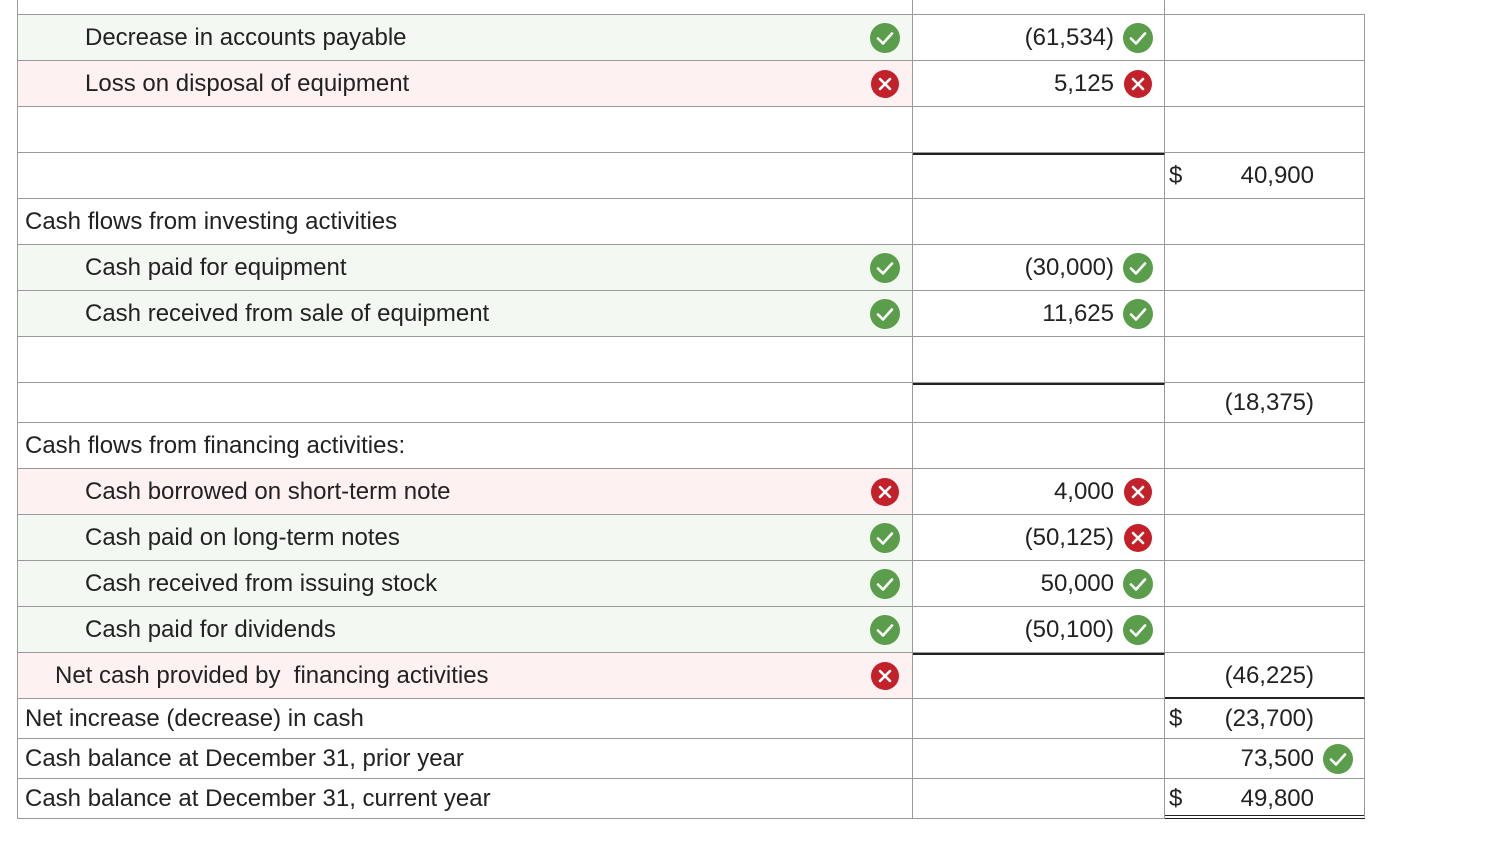 The image size is (1492, 844). Describe the element at coordinates (268, 491) in the screenshot. I see `row-label: Cash borrowed on short-term note` at that location.